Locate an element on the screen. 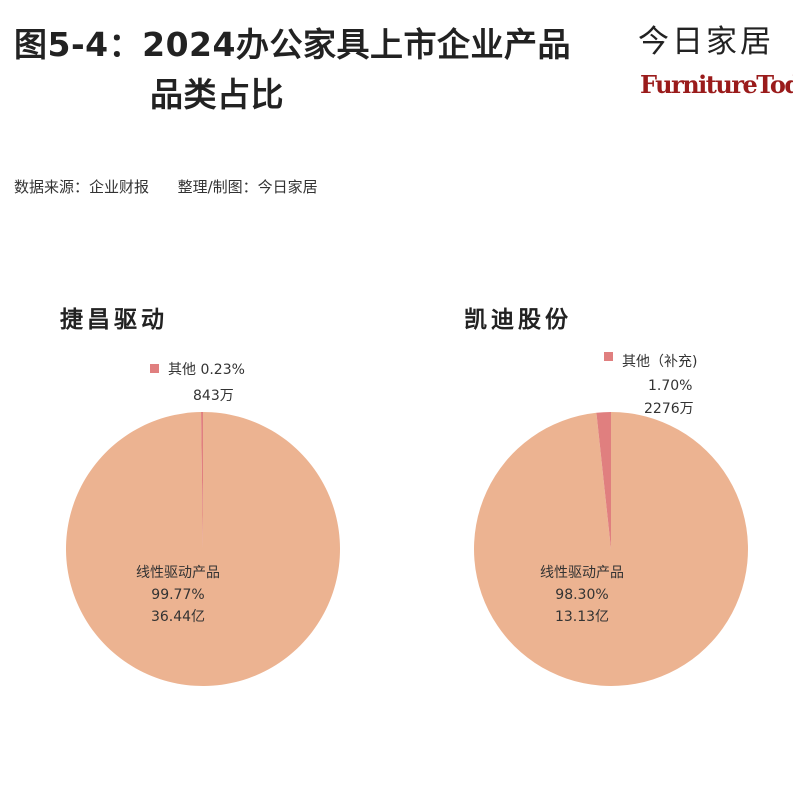  pie-label-main-percent: 98.30% is located at coordinates (581, 595).